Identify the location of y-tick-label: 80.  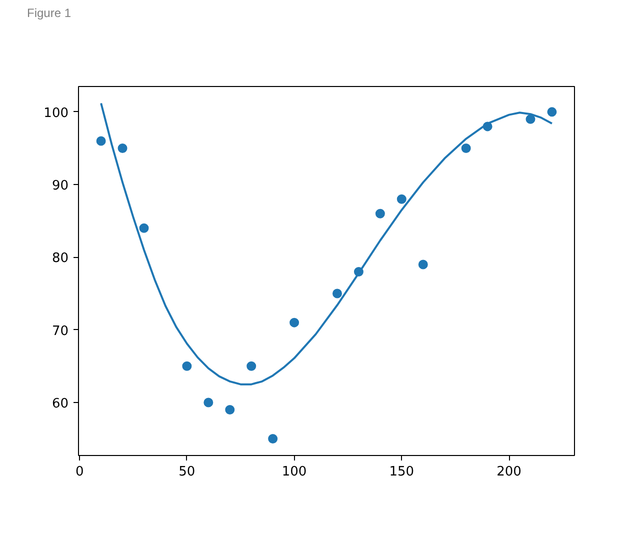
(60, 258).